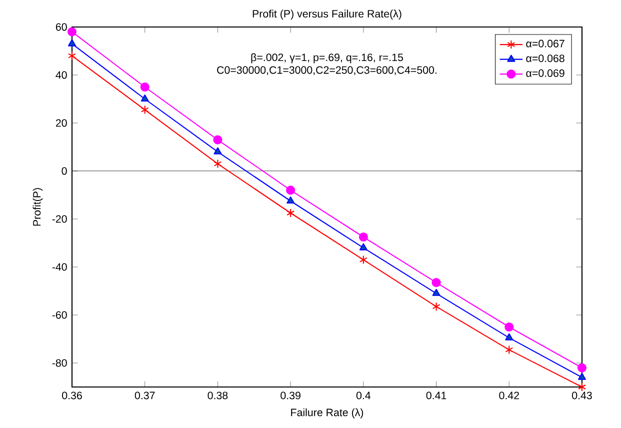 The width and height of the screenshot is (621, 428). I want to click on annotation: β=.002, γ=1, p=.69, q=.16, r=.15, so click(327, 58).